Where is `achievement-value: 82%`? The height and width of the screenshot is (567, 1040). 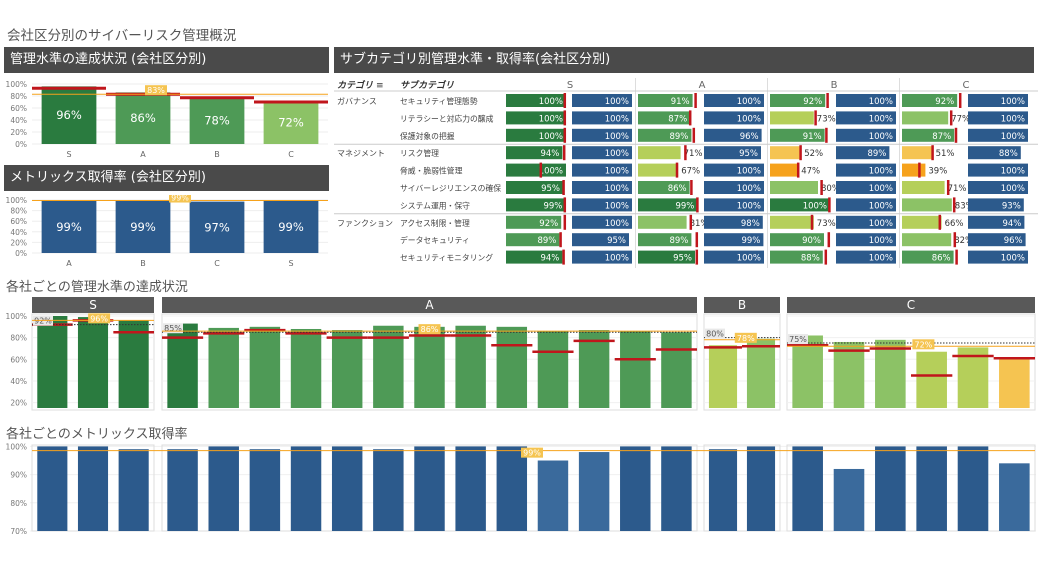 achievement-value: 82% is located at coordinates (963, 241).